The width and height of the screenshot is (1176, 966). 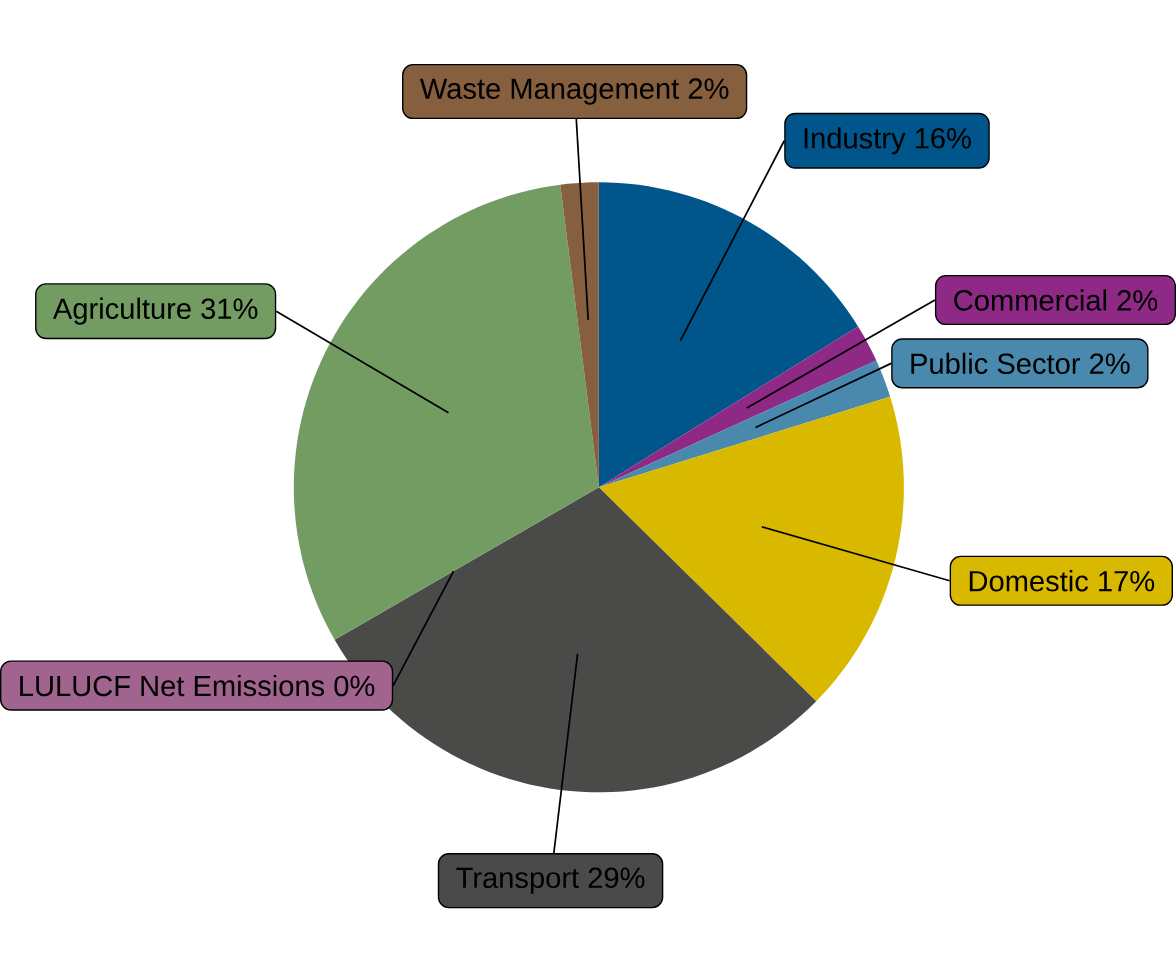 I want to click on data-label: 16%, so click(x=943, y=138).